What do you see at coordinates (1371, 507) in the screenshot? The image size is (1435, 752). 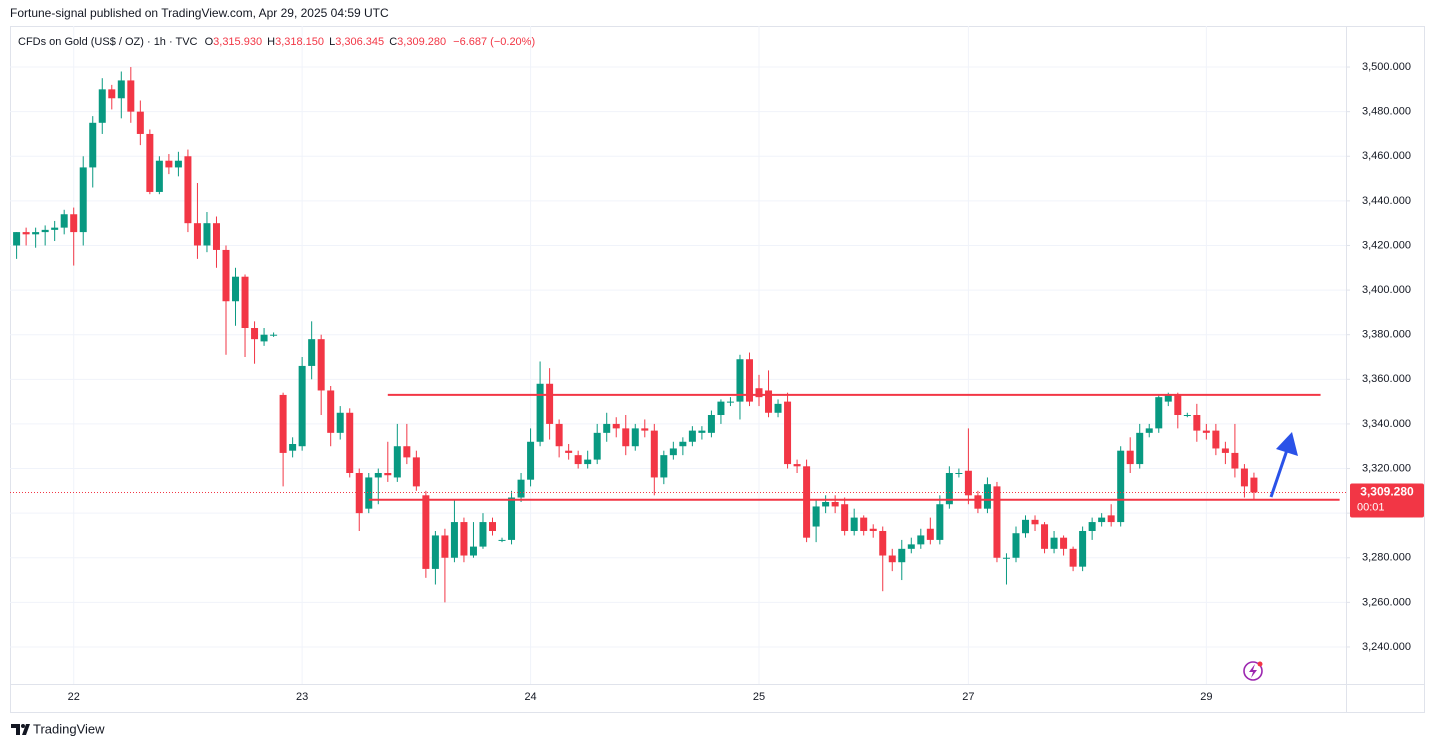 I see `countdown: 00:01` at bounding box center [1371, 507].